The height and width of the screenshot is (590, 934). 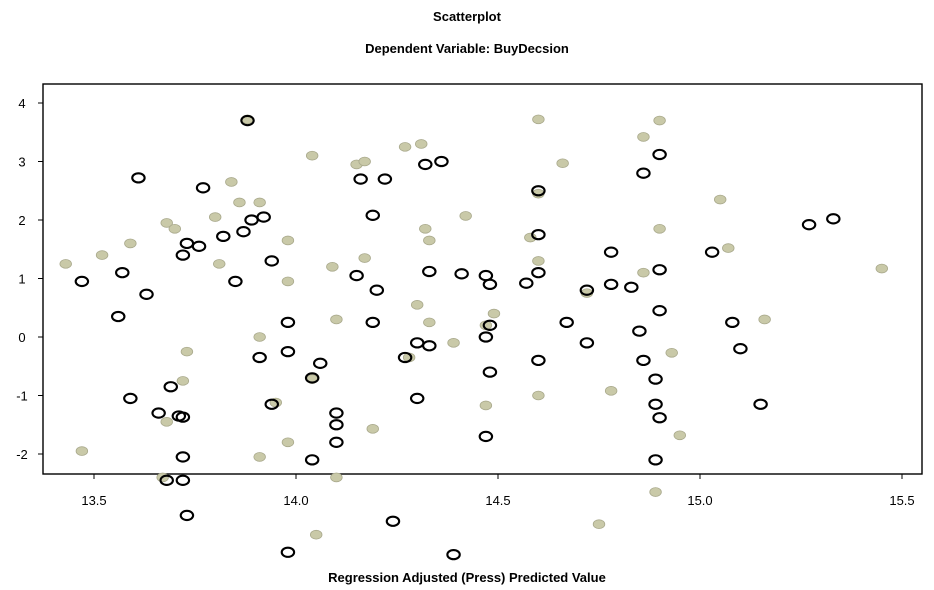 I want to click on x-tick-label: 15.0, so click(x=699, y=500).